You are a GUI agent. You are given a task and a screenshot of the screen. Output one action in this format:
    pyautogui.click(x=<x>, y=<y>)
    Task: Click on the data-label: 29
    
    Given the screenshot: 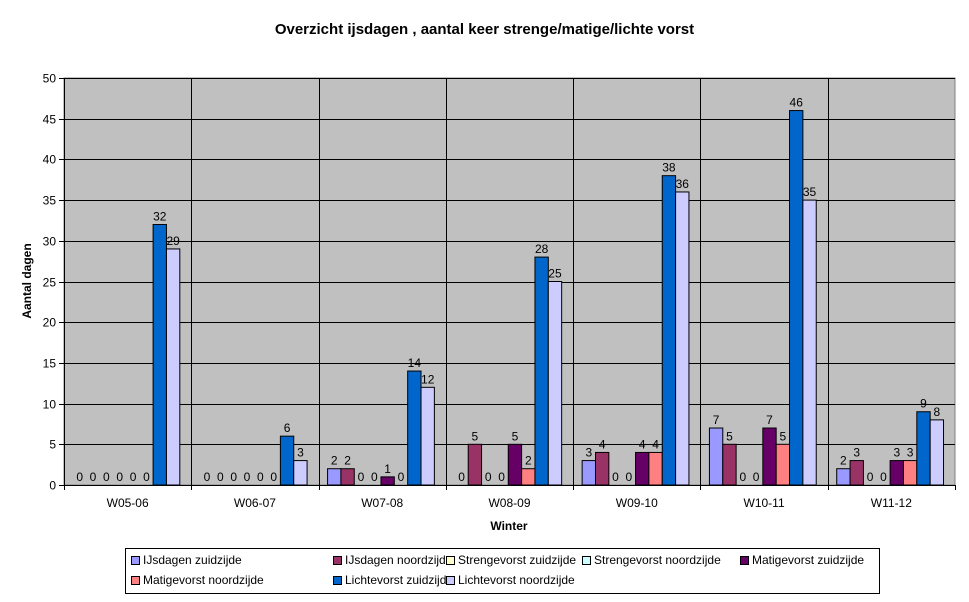 What is the action you would take?
    pyautogui.click(x=173, y=241)
    